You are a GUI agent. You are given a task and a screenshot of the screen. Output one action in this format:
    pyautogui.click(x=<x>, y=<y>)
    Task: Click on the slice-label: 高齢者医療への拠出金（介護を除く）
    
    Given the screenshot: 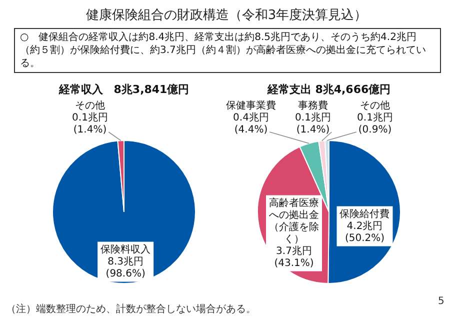 What is the action you would take?
    pyautogui.click(x=293, y=220)
    